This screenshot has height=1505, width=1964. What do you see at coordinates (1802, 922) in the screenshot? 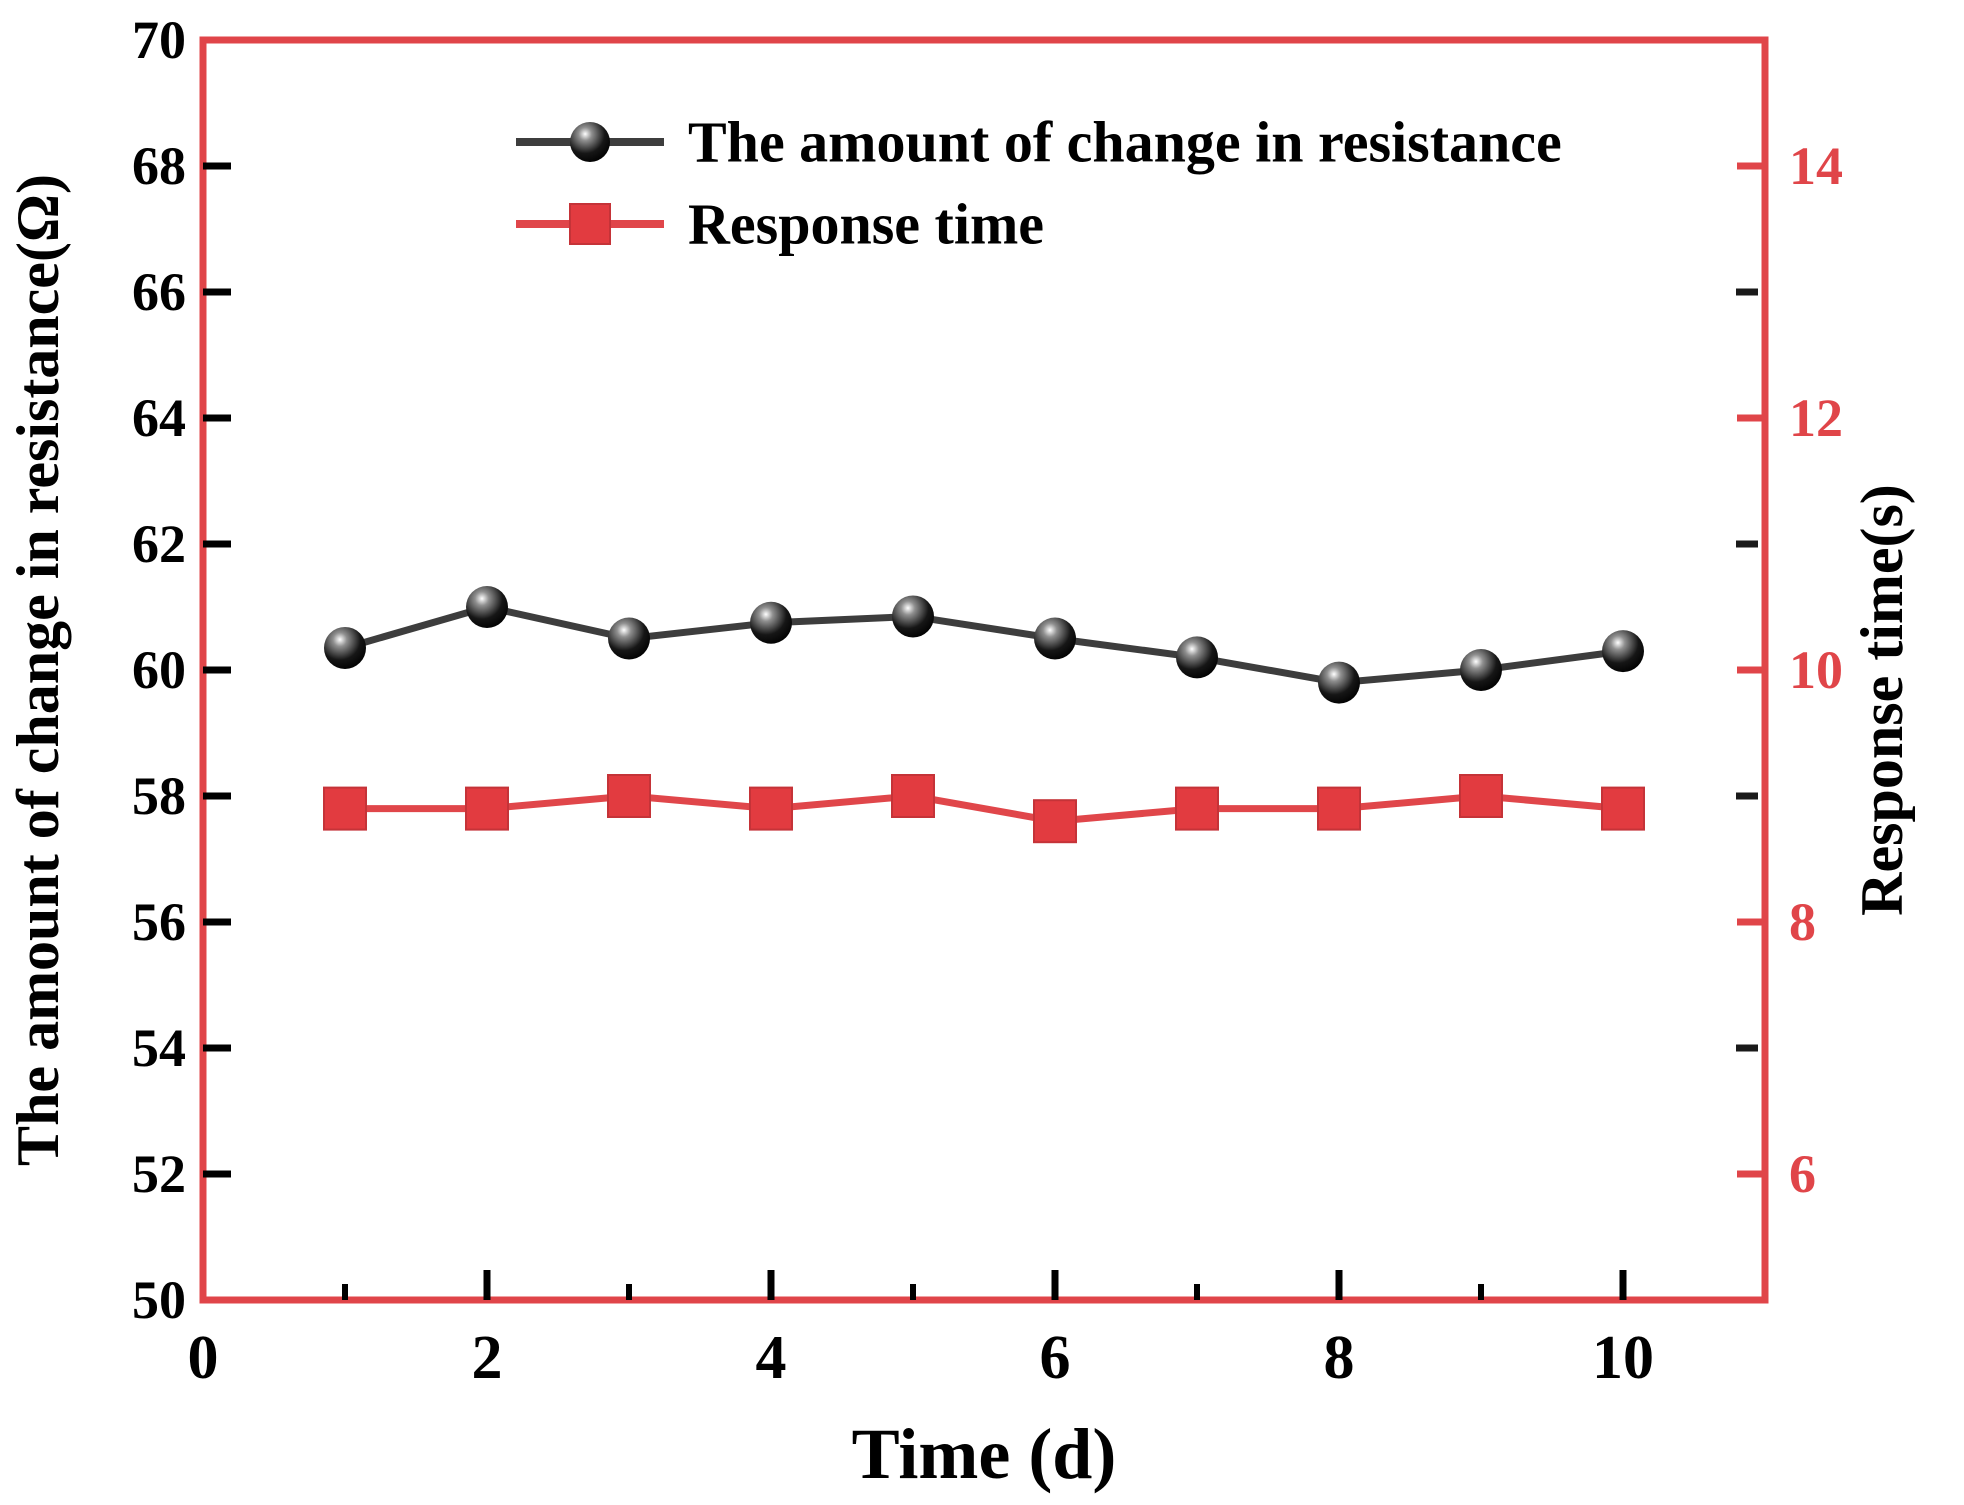
I see `y-right-tick-label: 8` at bounding box center [1802, 922].